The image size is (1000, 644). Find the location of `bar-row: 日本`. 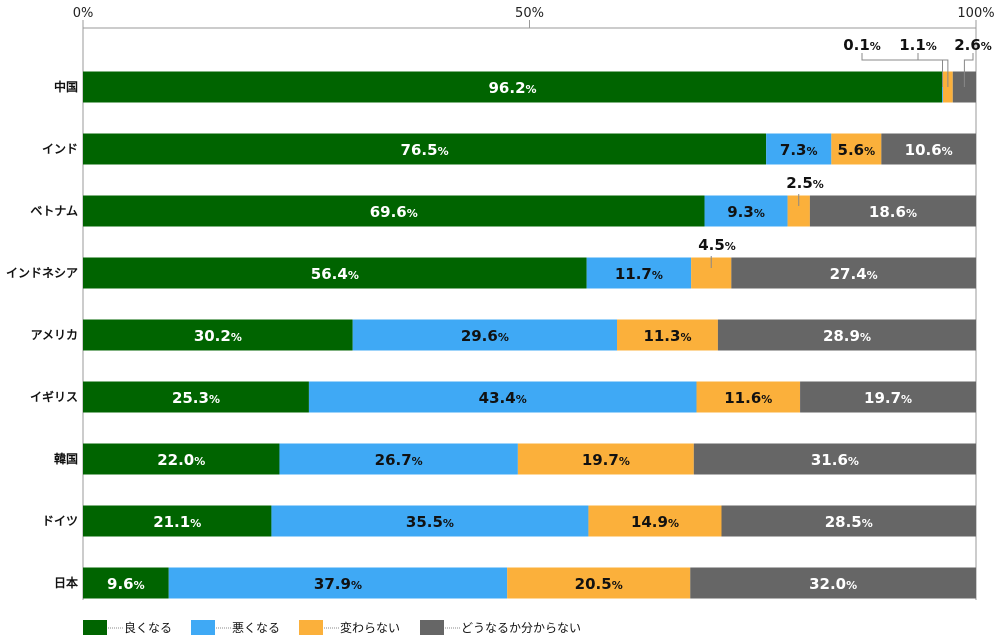

bar-row: 日本 is located at coordinates (515, 583).